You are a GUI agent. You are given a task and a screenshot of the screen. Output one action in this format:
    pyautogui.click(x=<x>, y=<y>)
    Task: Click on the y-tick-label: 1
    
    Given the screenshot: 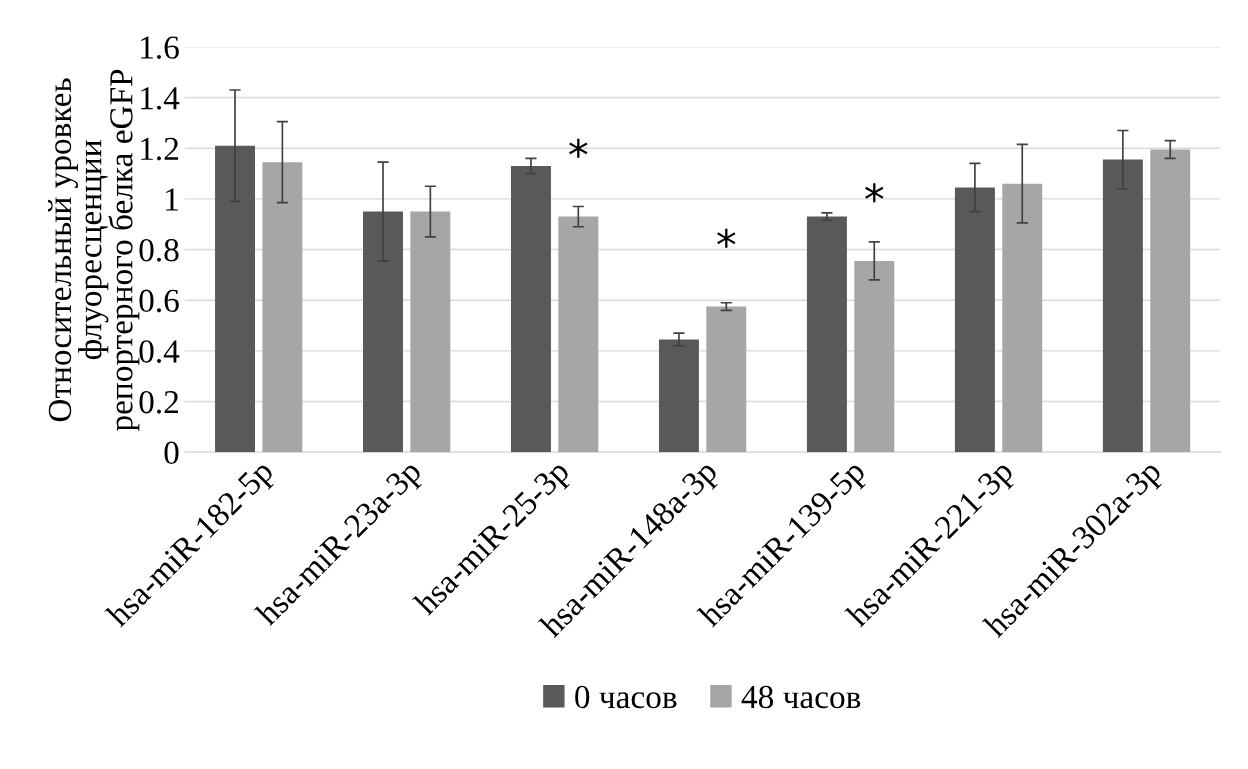 What is the action you would take?
    pyautogui.click(x=172, y=199)
    